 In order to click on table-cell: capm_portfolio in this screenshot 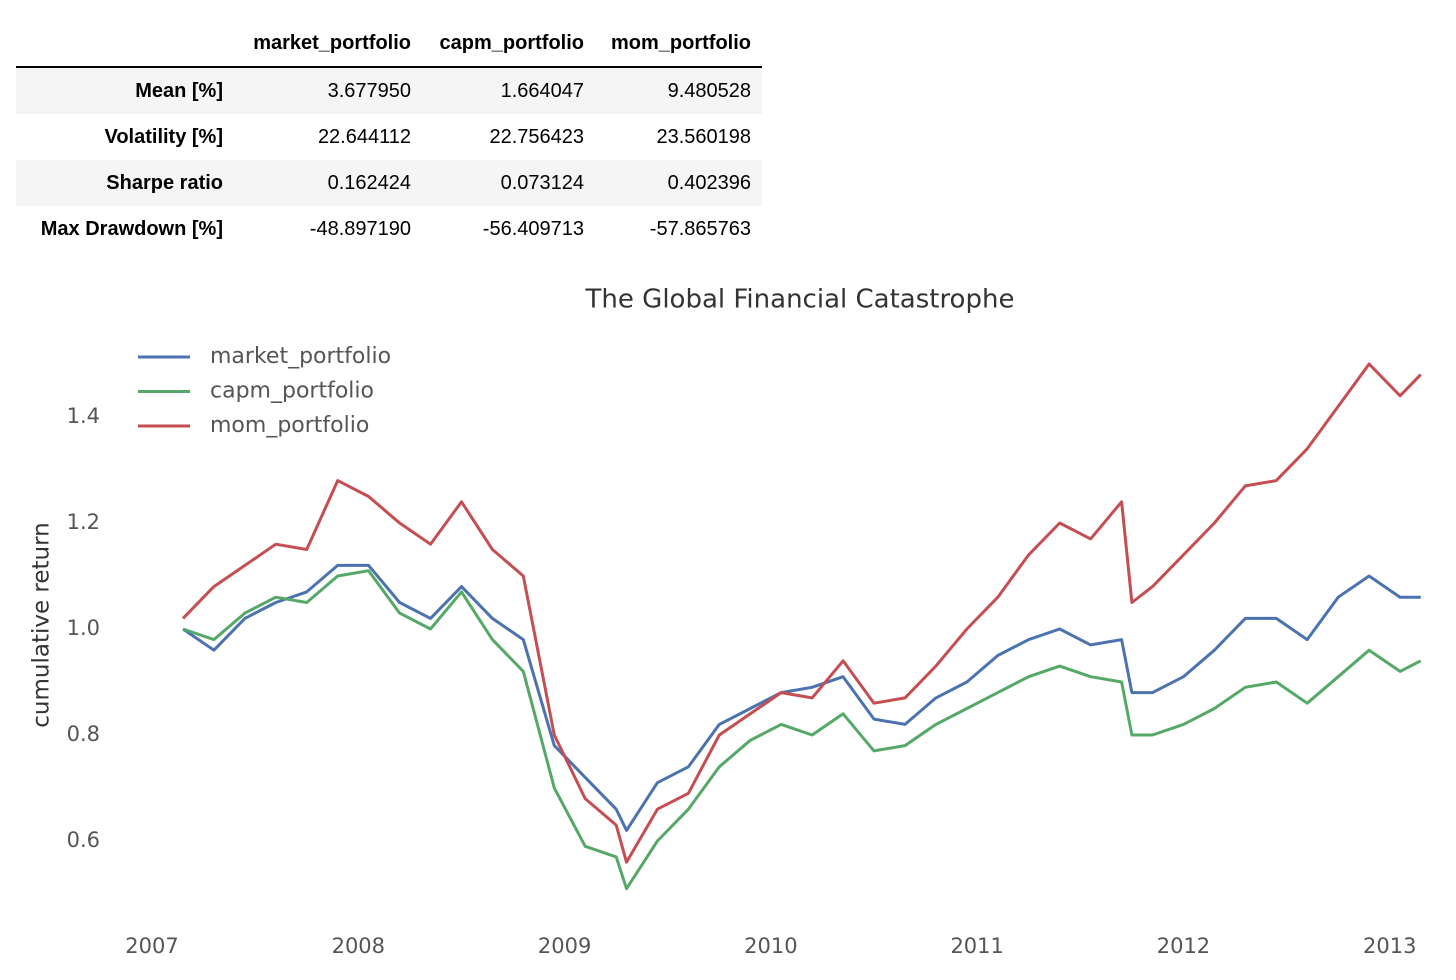, I will do `click(511, 42)`.